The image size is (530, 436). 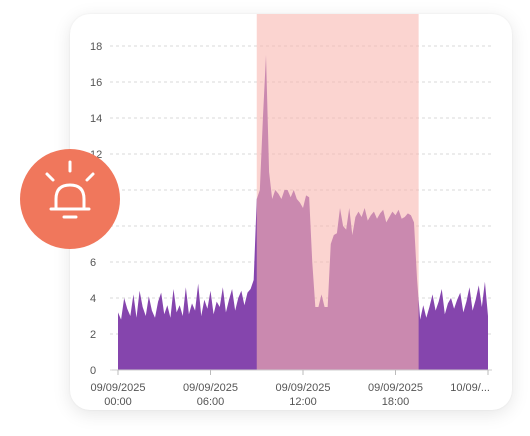 I want to click on x-tick-label-3: 09/09/2025, so click(x=395, y=388).